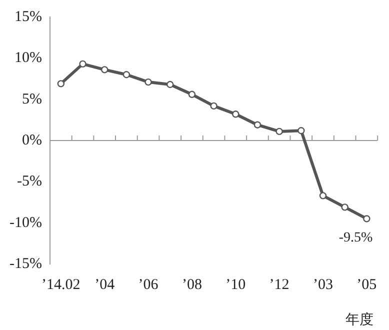  I want to click on x-tick-label: ’12, so click(279, 284).